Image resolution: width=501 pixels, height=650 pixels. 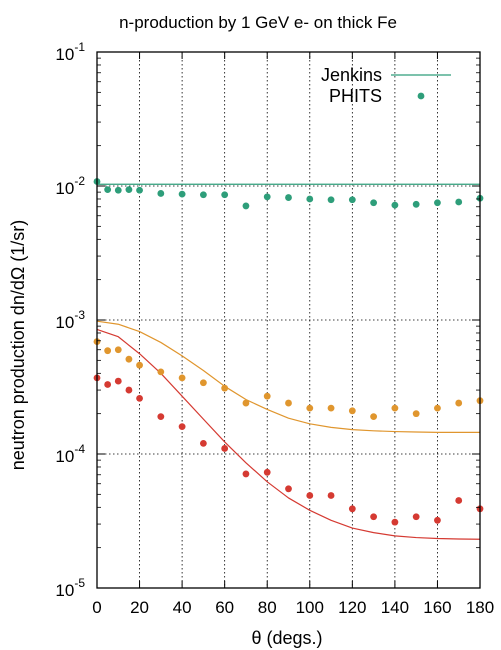 What do you see at coordinates (310, 607) in the screenshot?
I see `x-tick-label: 100` at bounding box center [310, 607].